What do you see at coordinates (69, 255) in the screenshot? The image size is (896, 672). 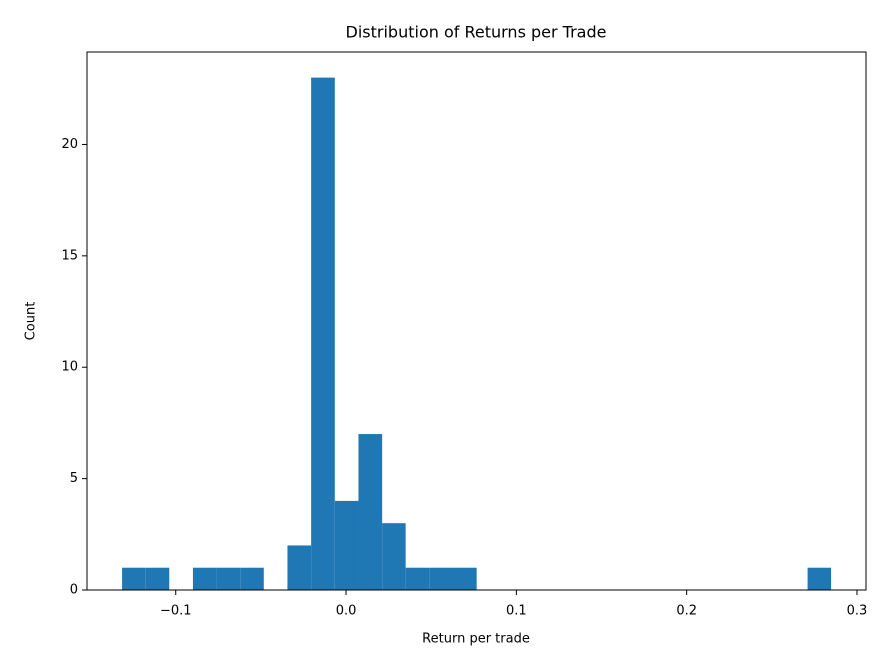 I see `y-tick-label: 15` at bounding box center [69, 255].